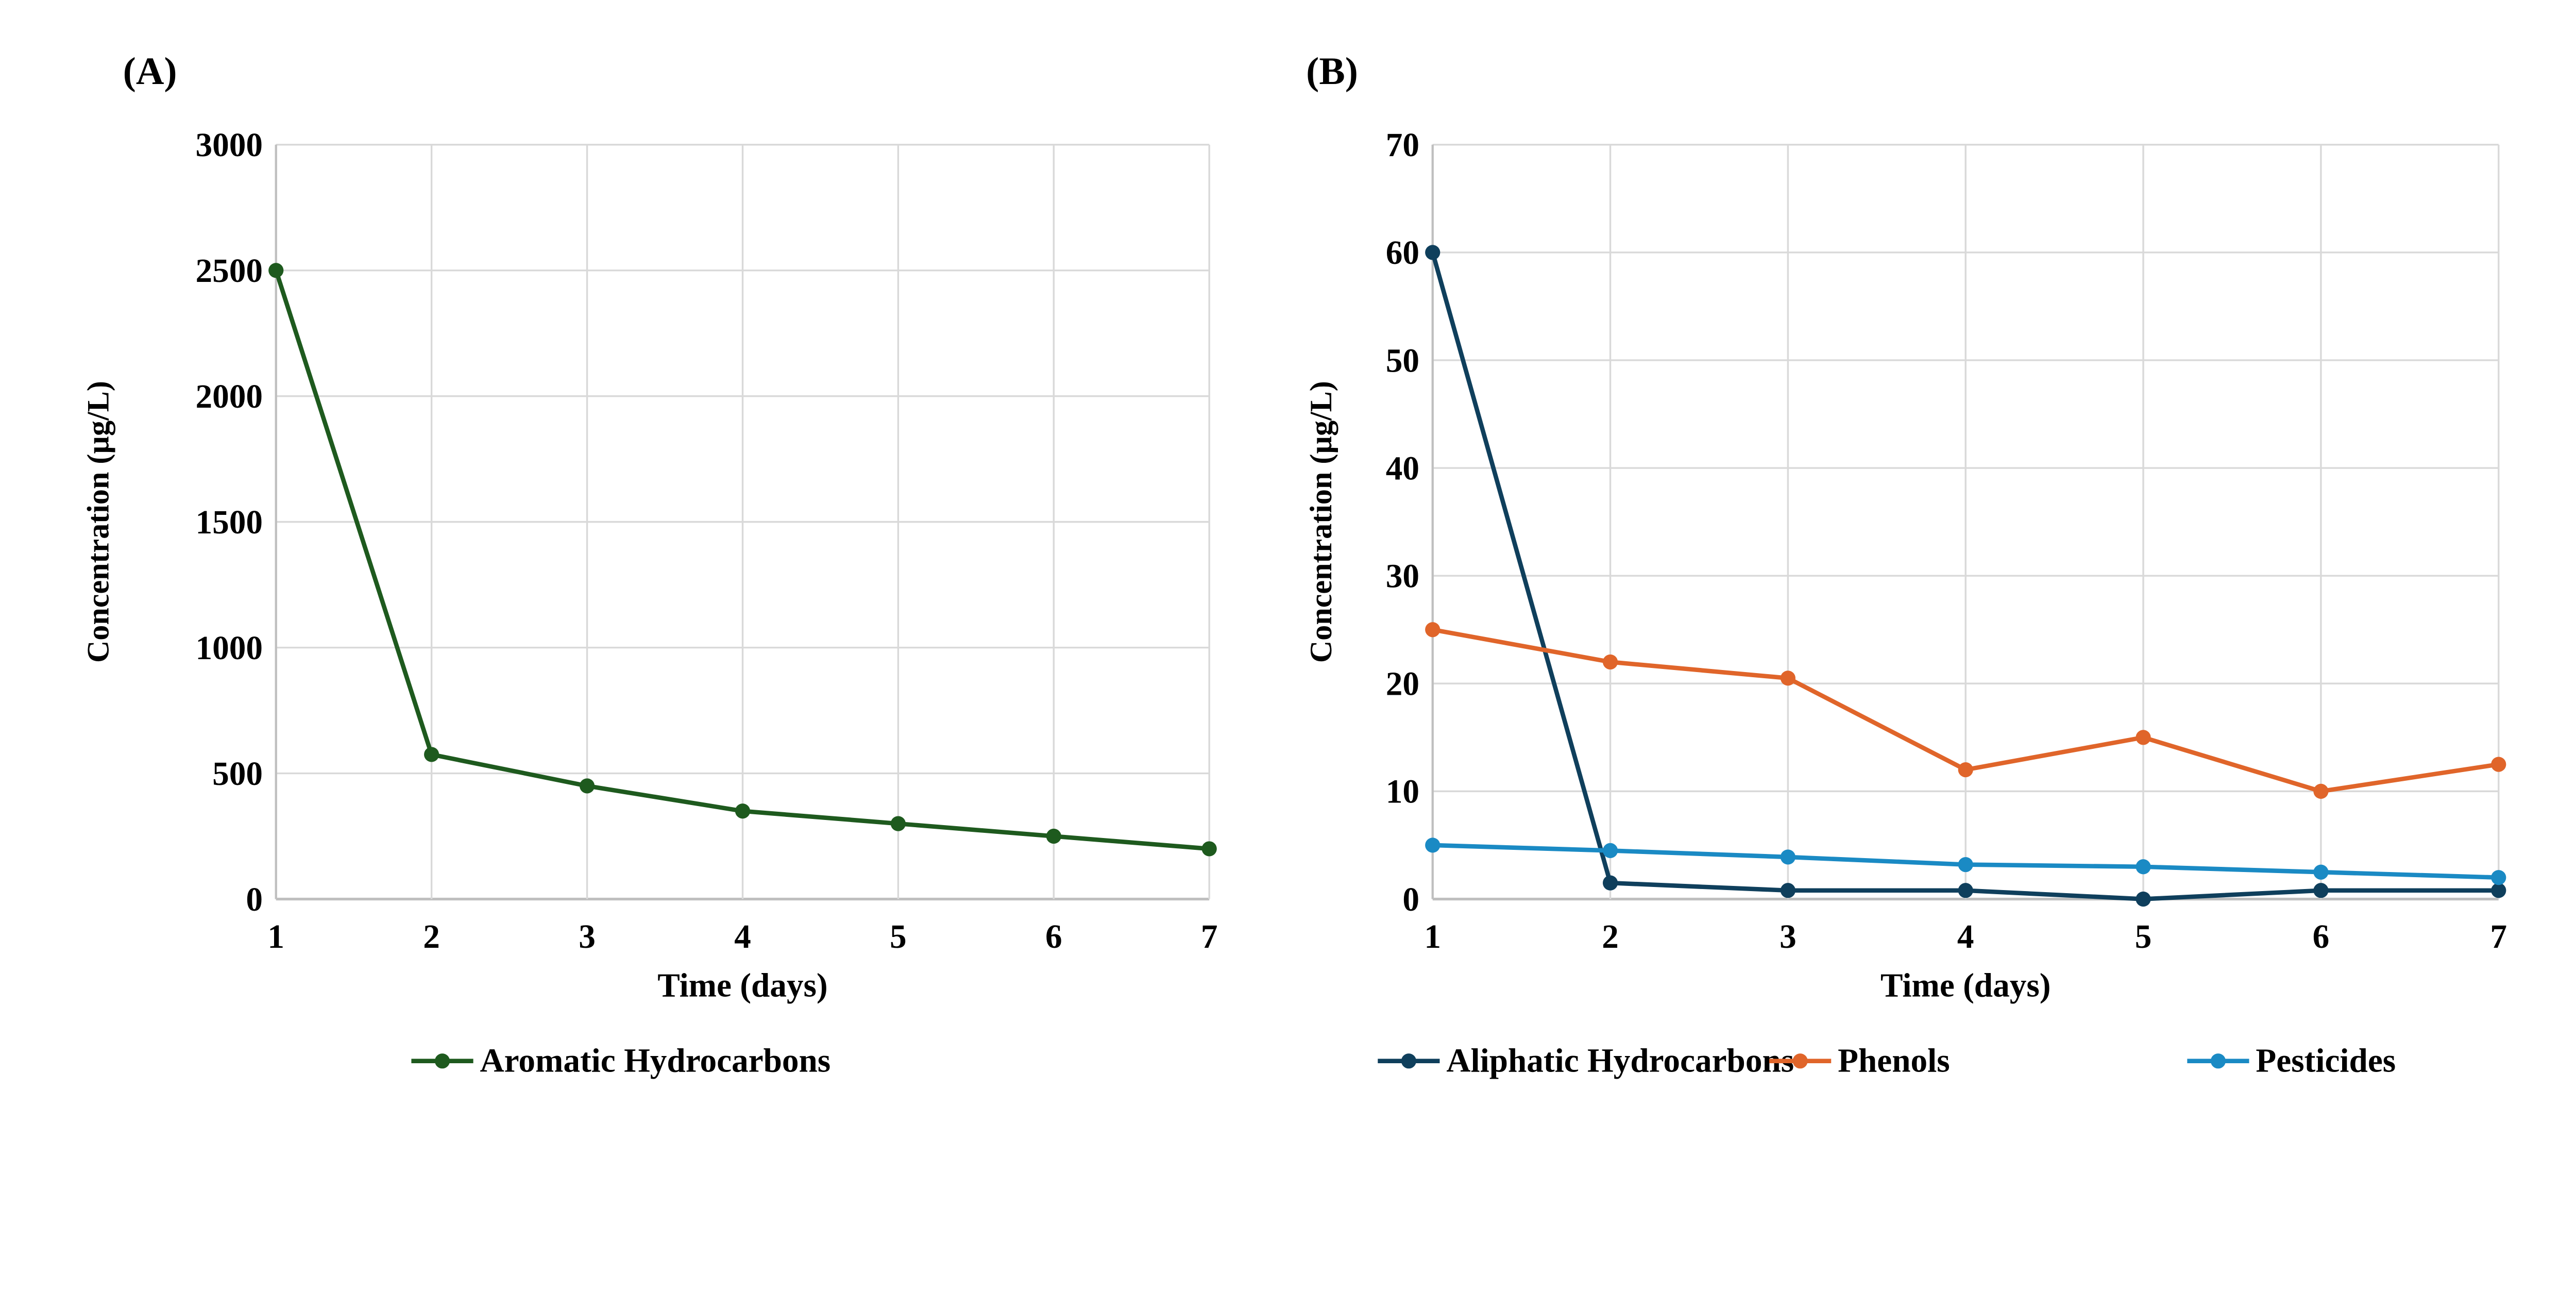 Image resolution: width=2576 pixels, height=1307 pixels. Describe the element at coordinates (150, 71) in the screenshot. I see `panel-label: (A)` at that location.